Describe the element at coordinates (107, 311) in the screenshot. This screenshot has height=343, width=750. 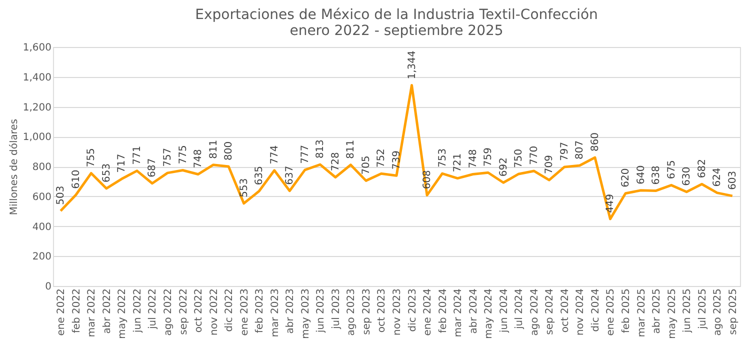
I see `x-tick-label: abr 2022` at that location.